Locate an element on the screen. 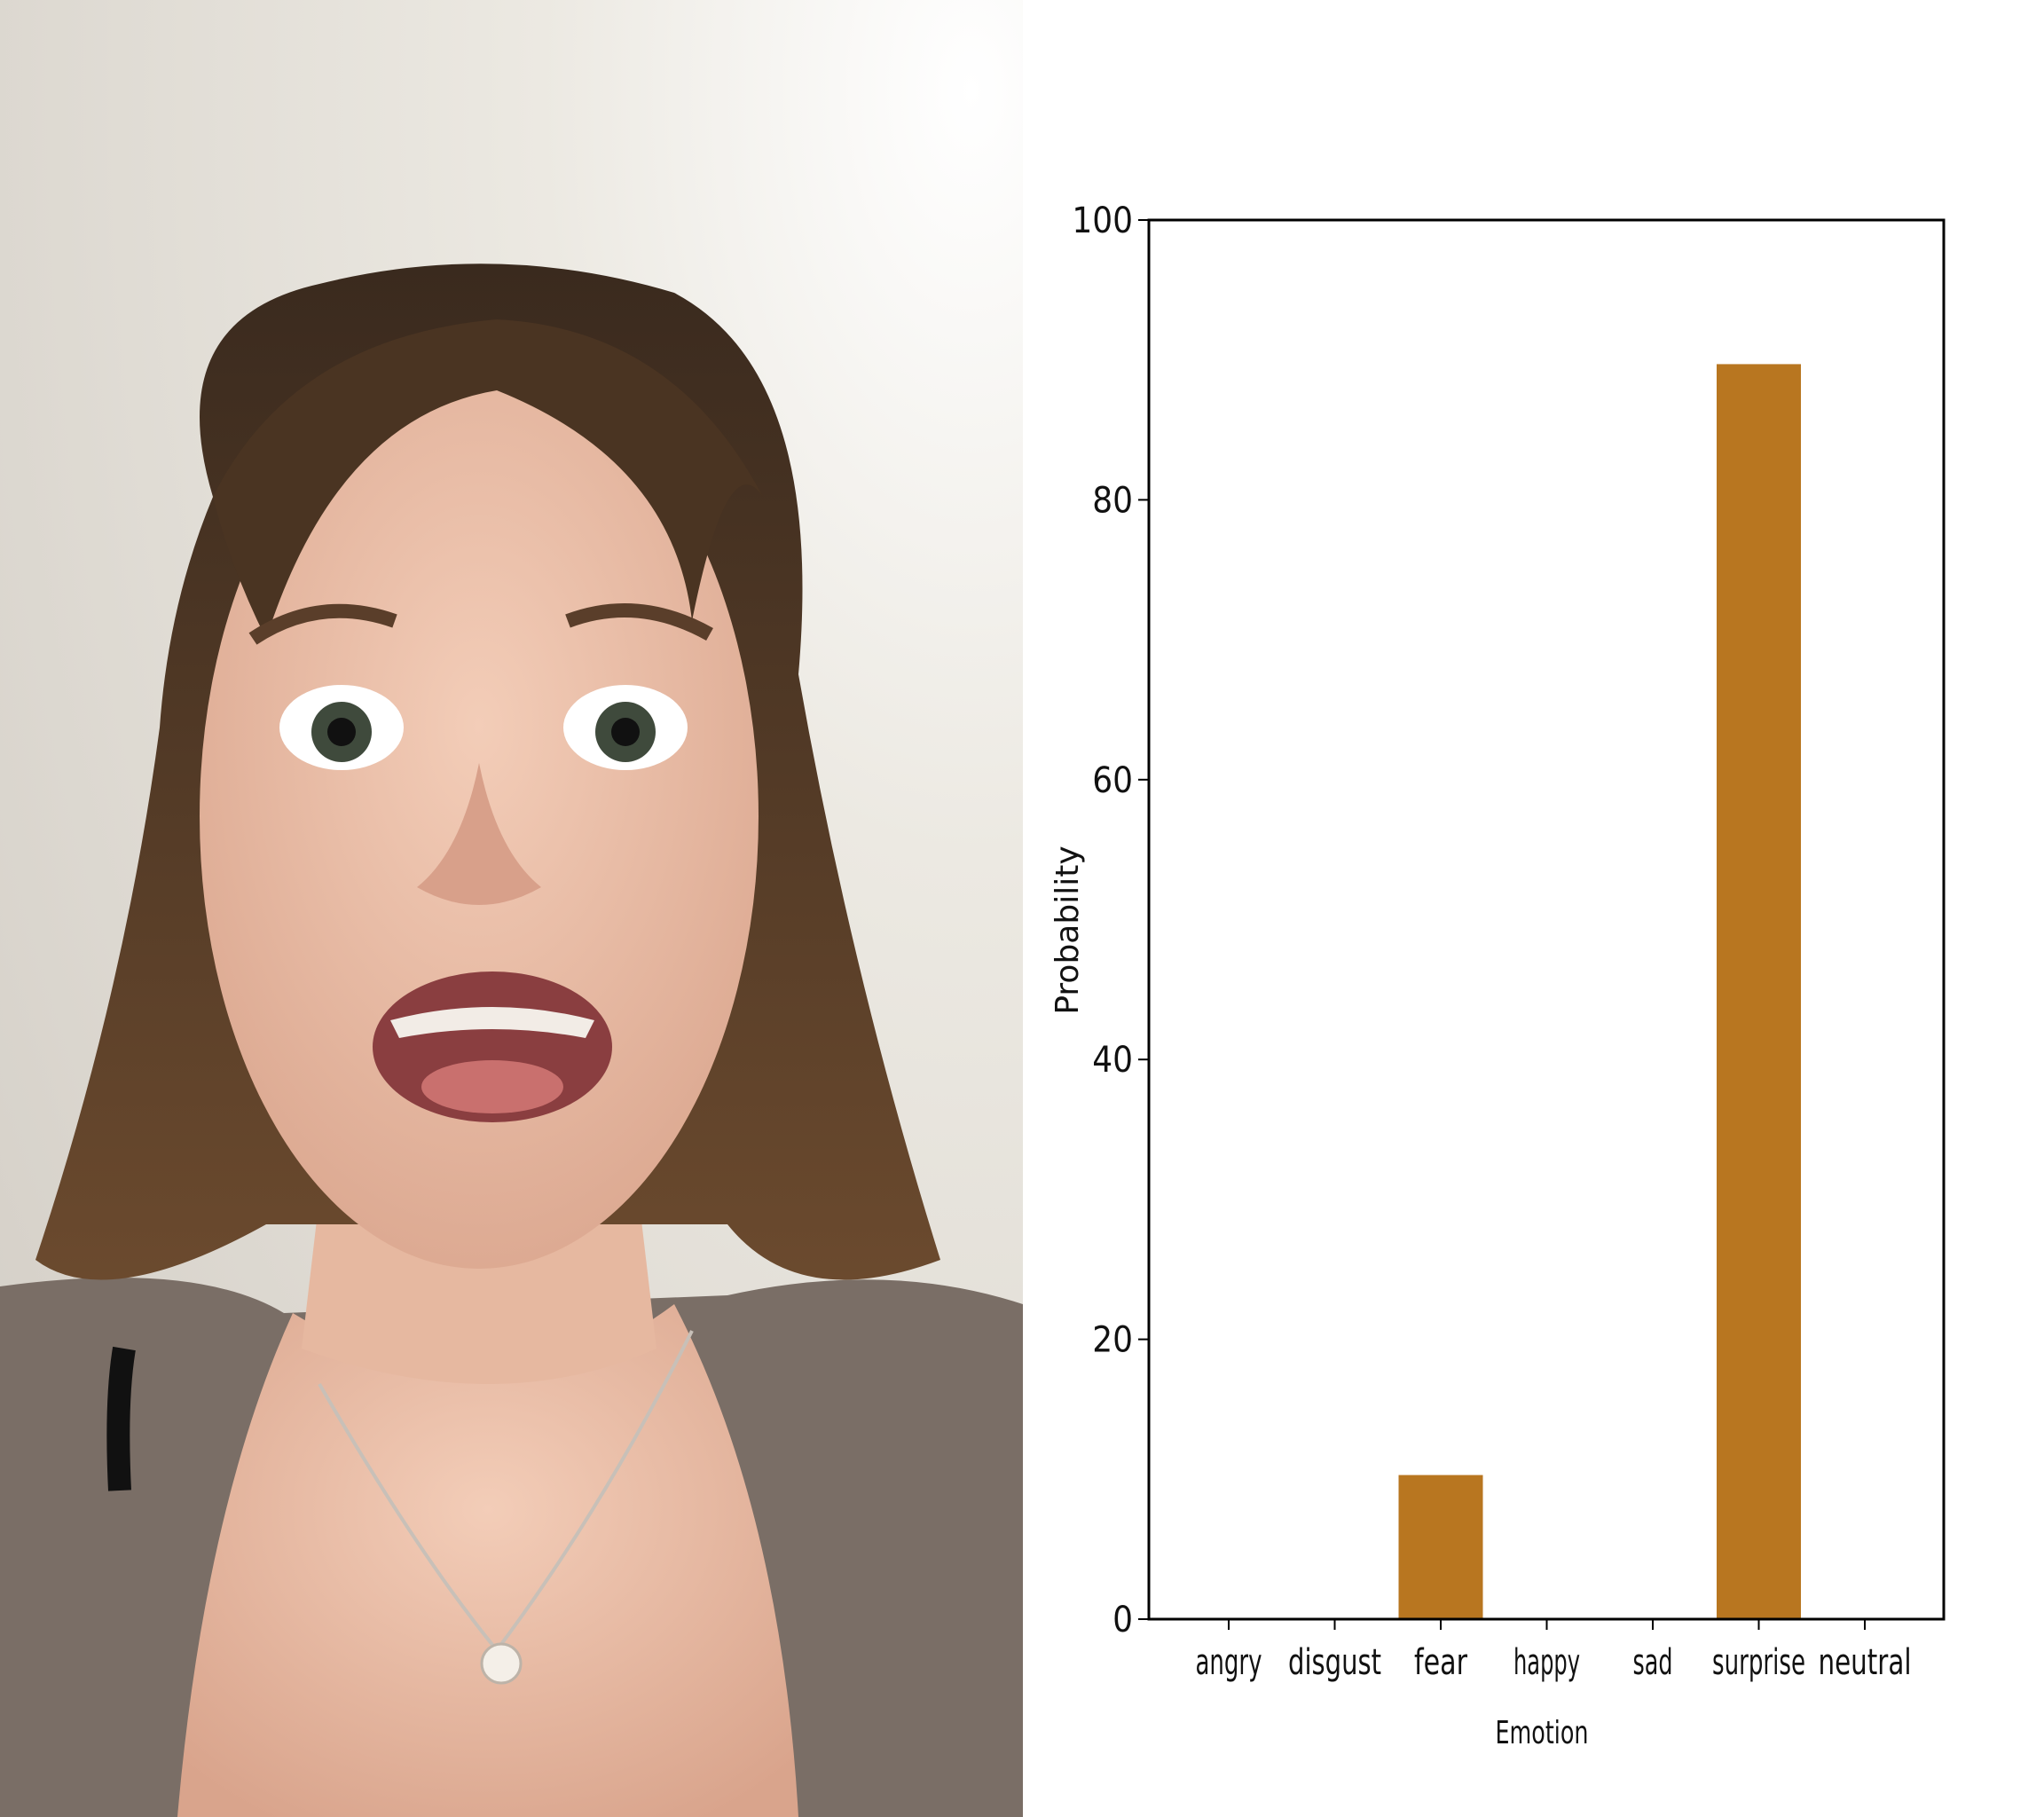  x-tick-label-sad: sad is located at coordinates (1653, 1662).